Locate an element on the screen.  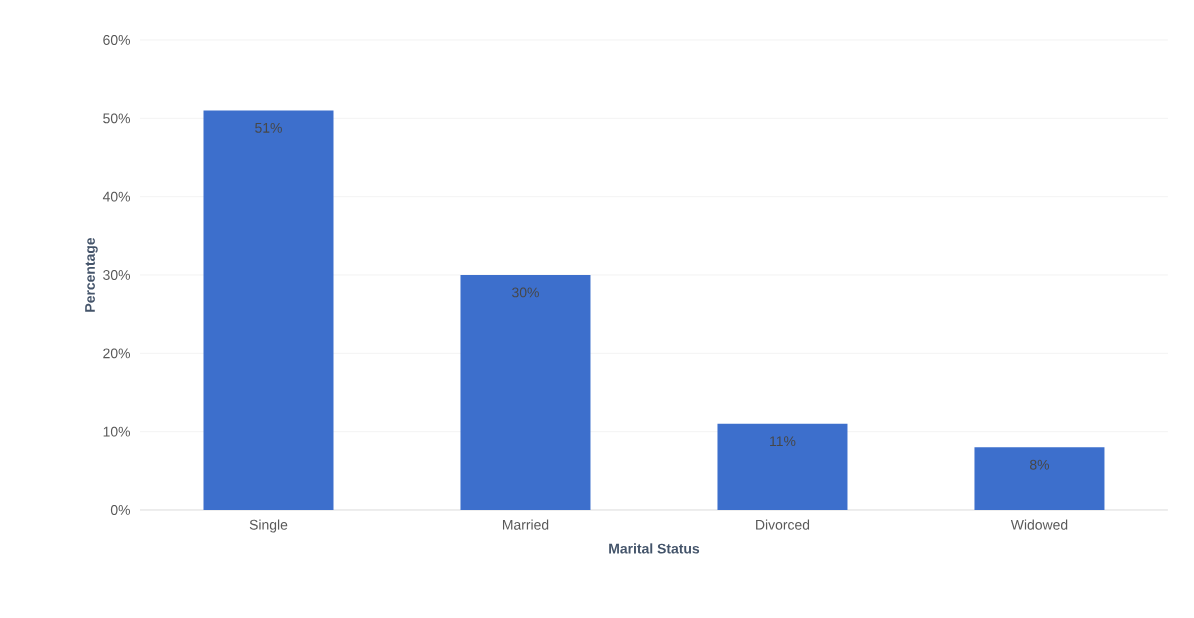
x-tick-label: Widowed is located at coordinates (1039, 524).